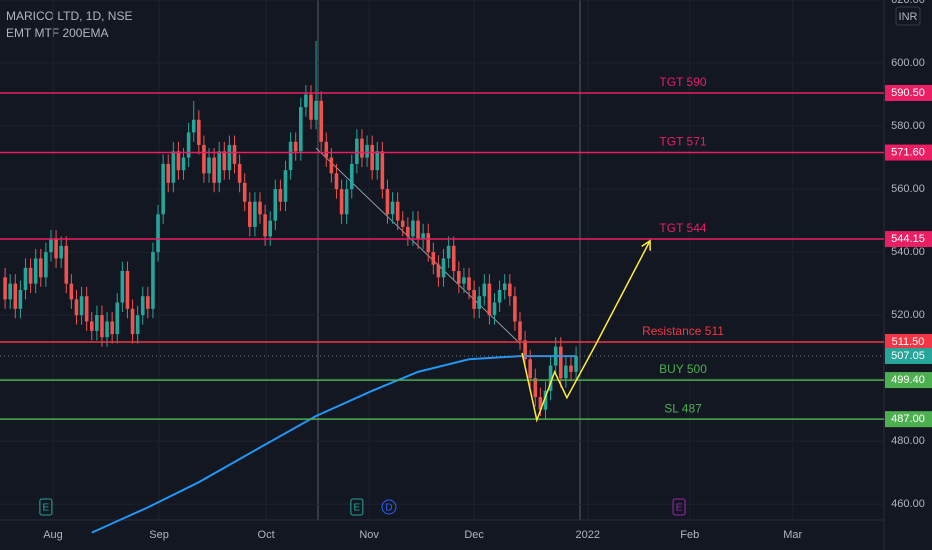 This screenshot has width=932, height=550. I want to click on indicator-name: EMT MTF 200EMA, so click(57, 33).